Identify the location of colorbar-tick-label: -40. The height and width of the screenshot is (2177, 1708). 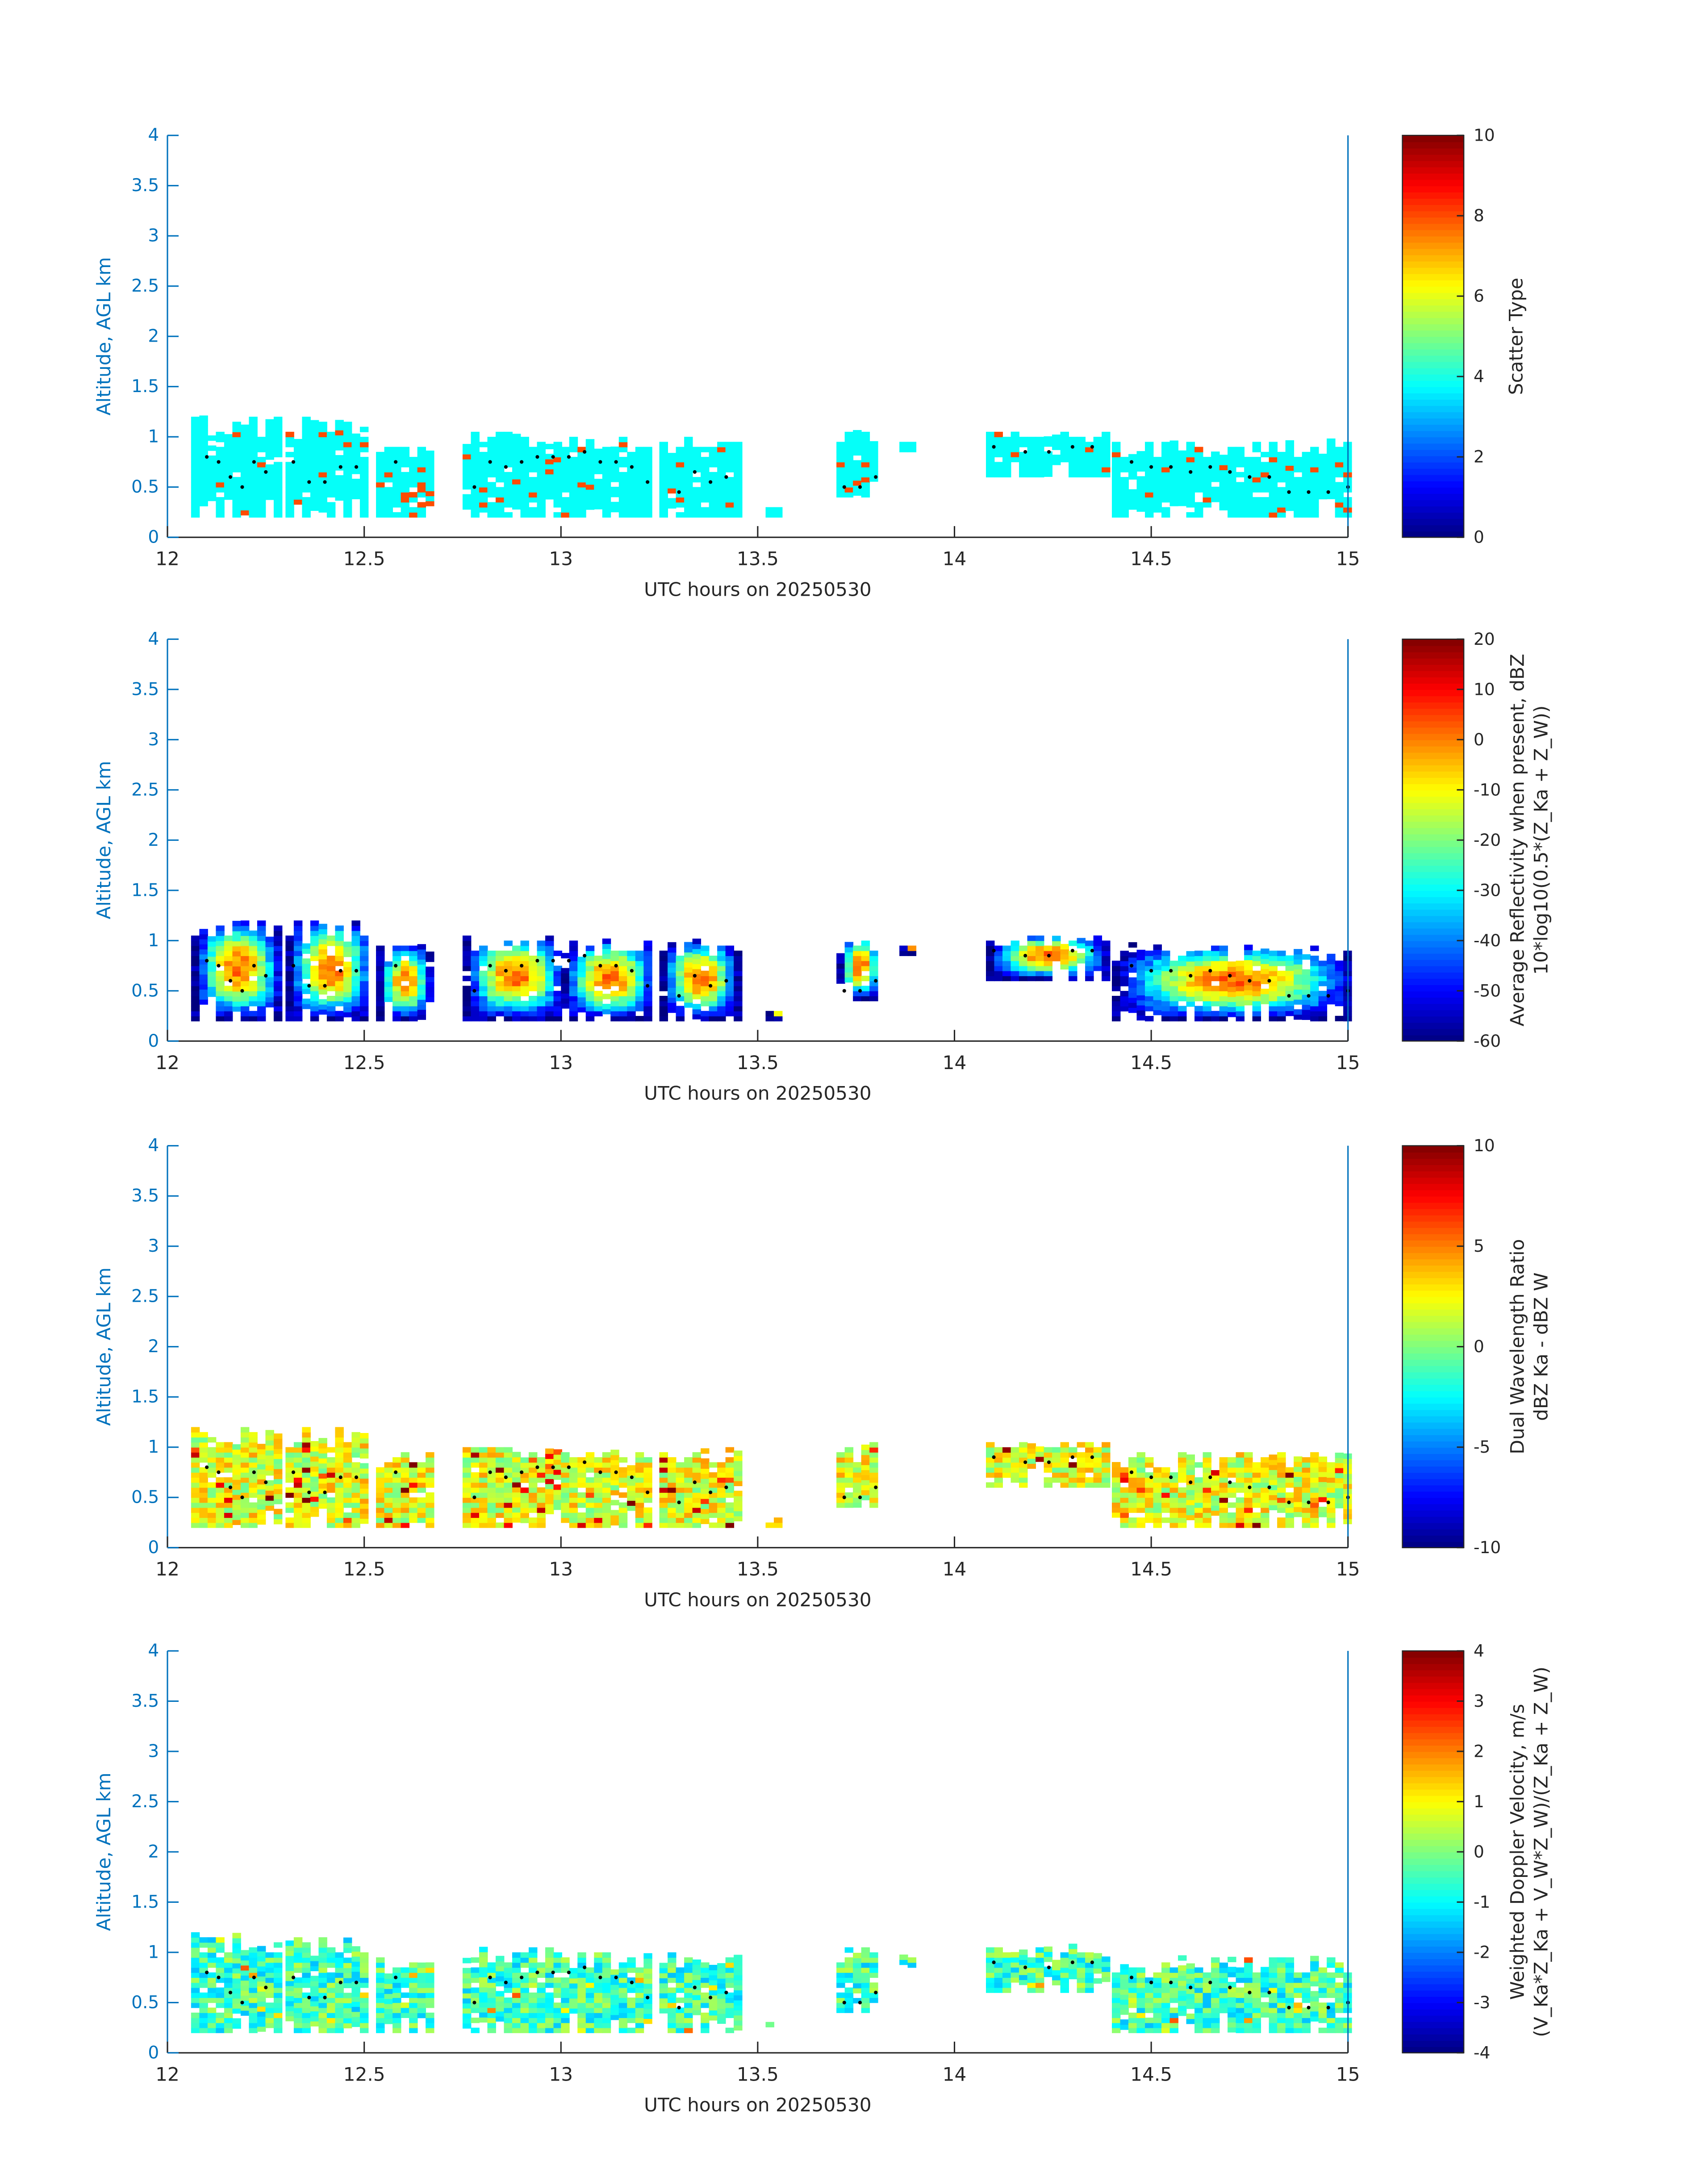
(1487, 940).